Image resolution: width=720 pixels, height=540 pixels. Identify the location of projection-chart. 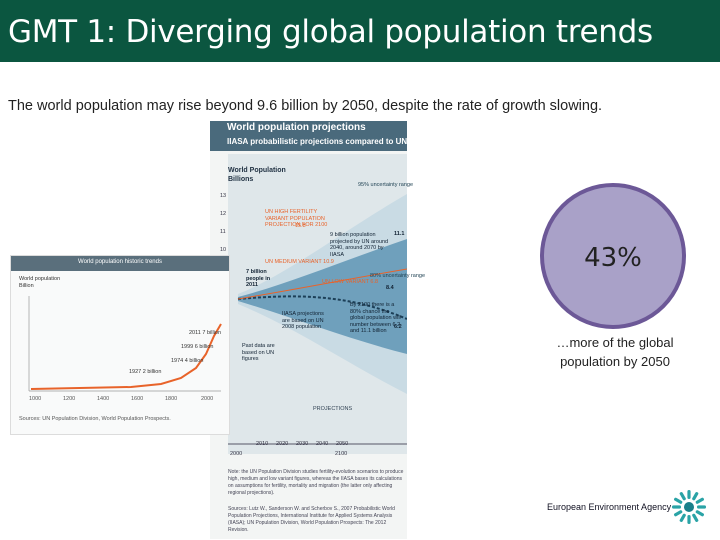
(318, 319).